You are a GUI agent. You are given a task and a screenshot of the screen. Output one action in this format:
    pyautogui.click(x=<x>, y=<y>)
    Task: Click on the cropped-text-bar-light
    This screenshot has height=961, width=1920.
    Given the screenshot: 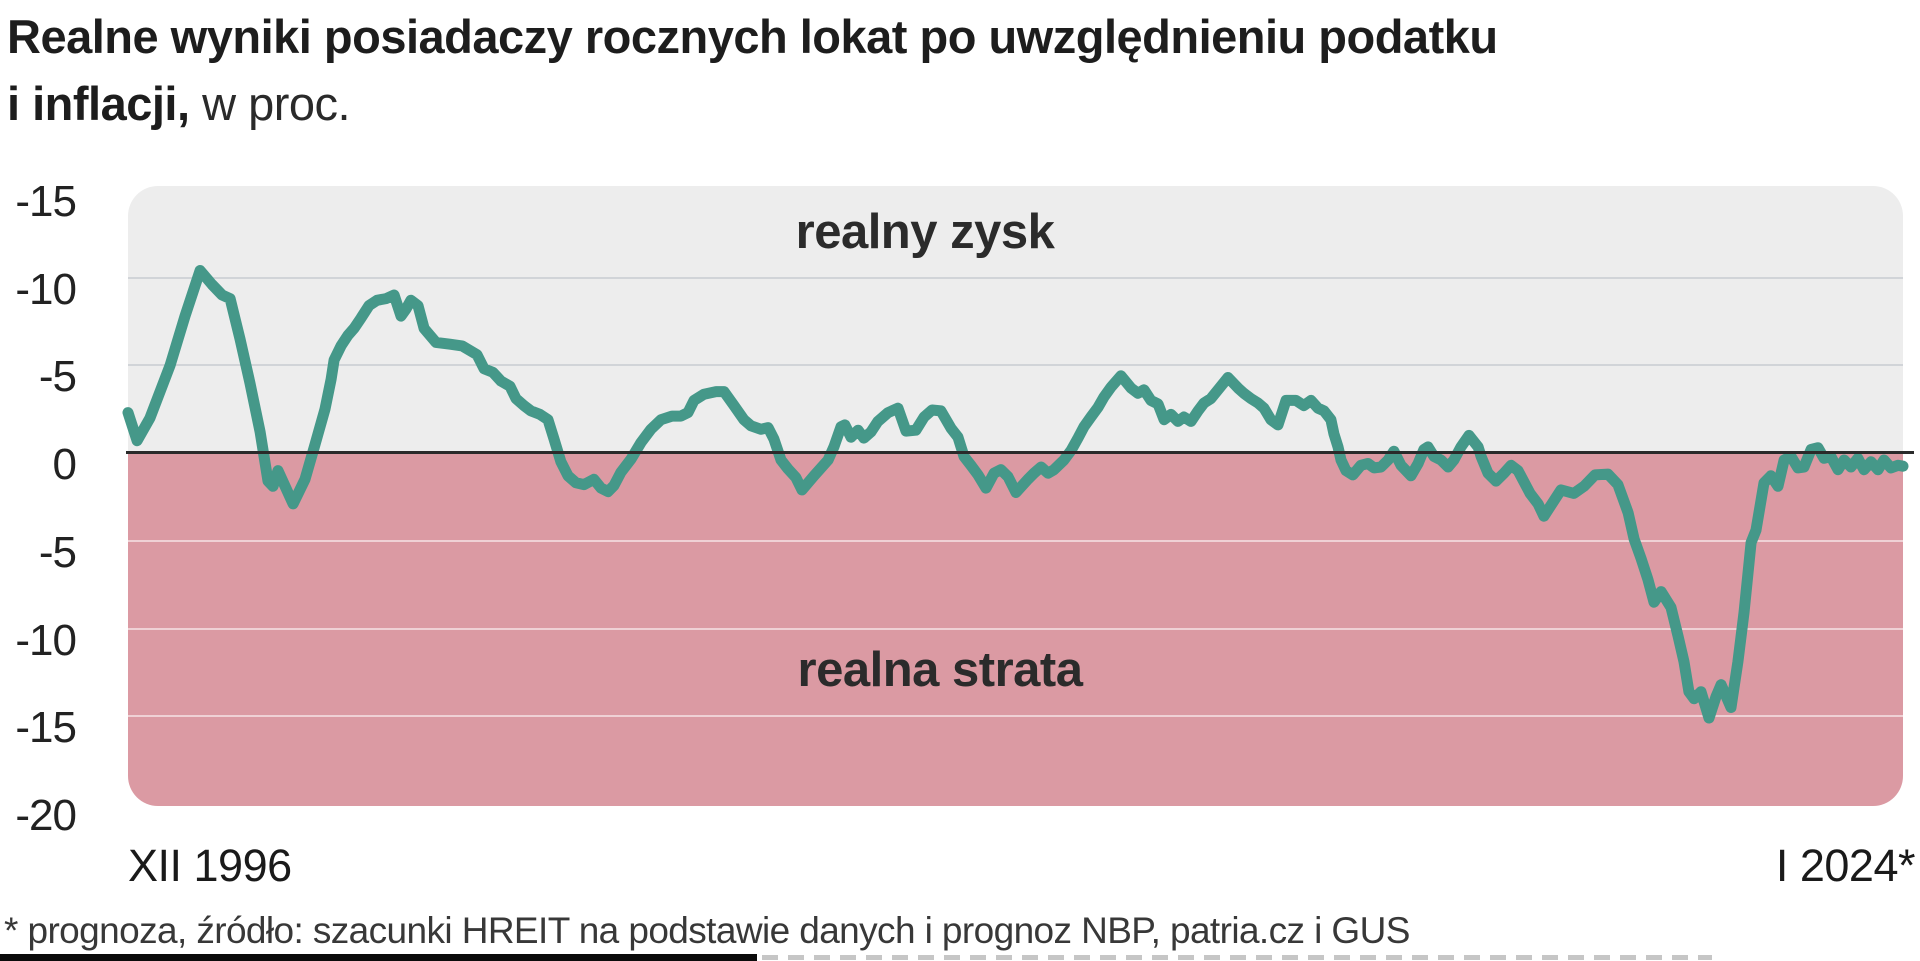 What is the action you would take?
    pyautogui.click(x=1237, y=957)
    